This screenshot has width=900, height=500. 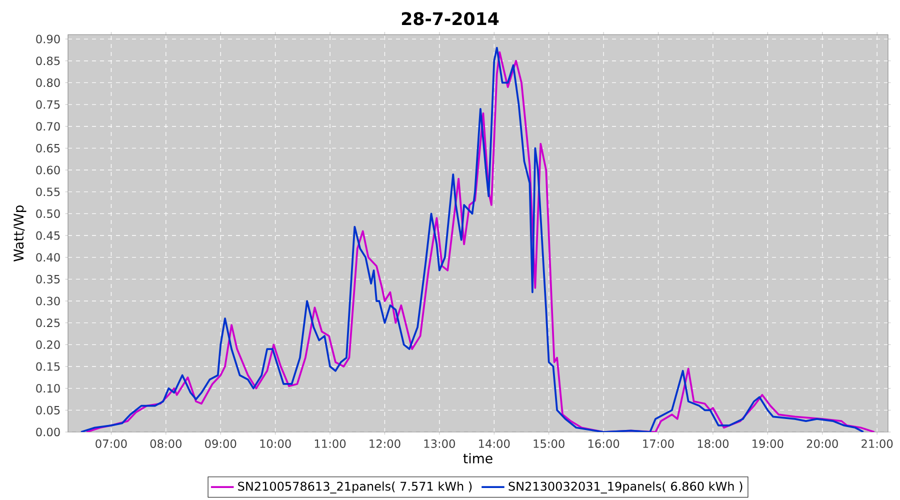 What do you see at coordinates (713, 443) in the screenshot?
I see `x-tick-label: 18:00` at bounding box center [713, 443].